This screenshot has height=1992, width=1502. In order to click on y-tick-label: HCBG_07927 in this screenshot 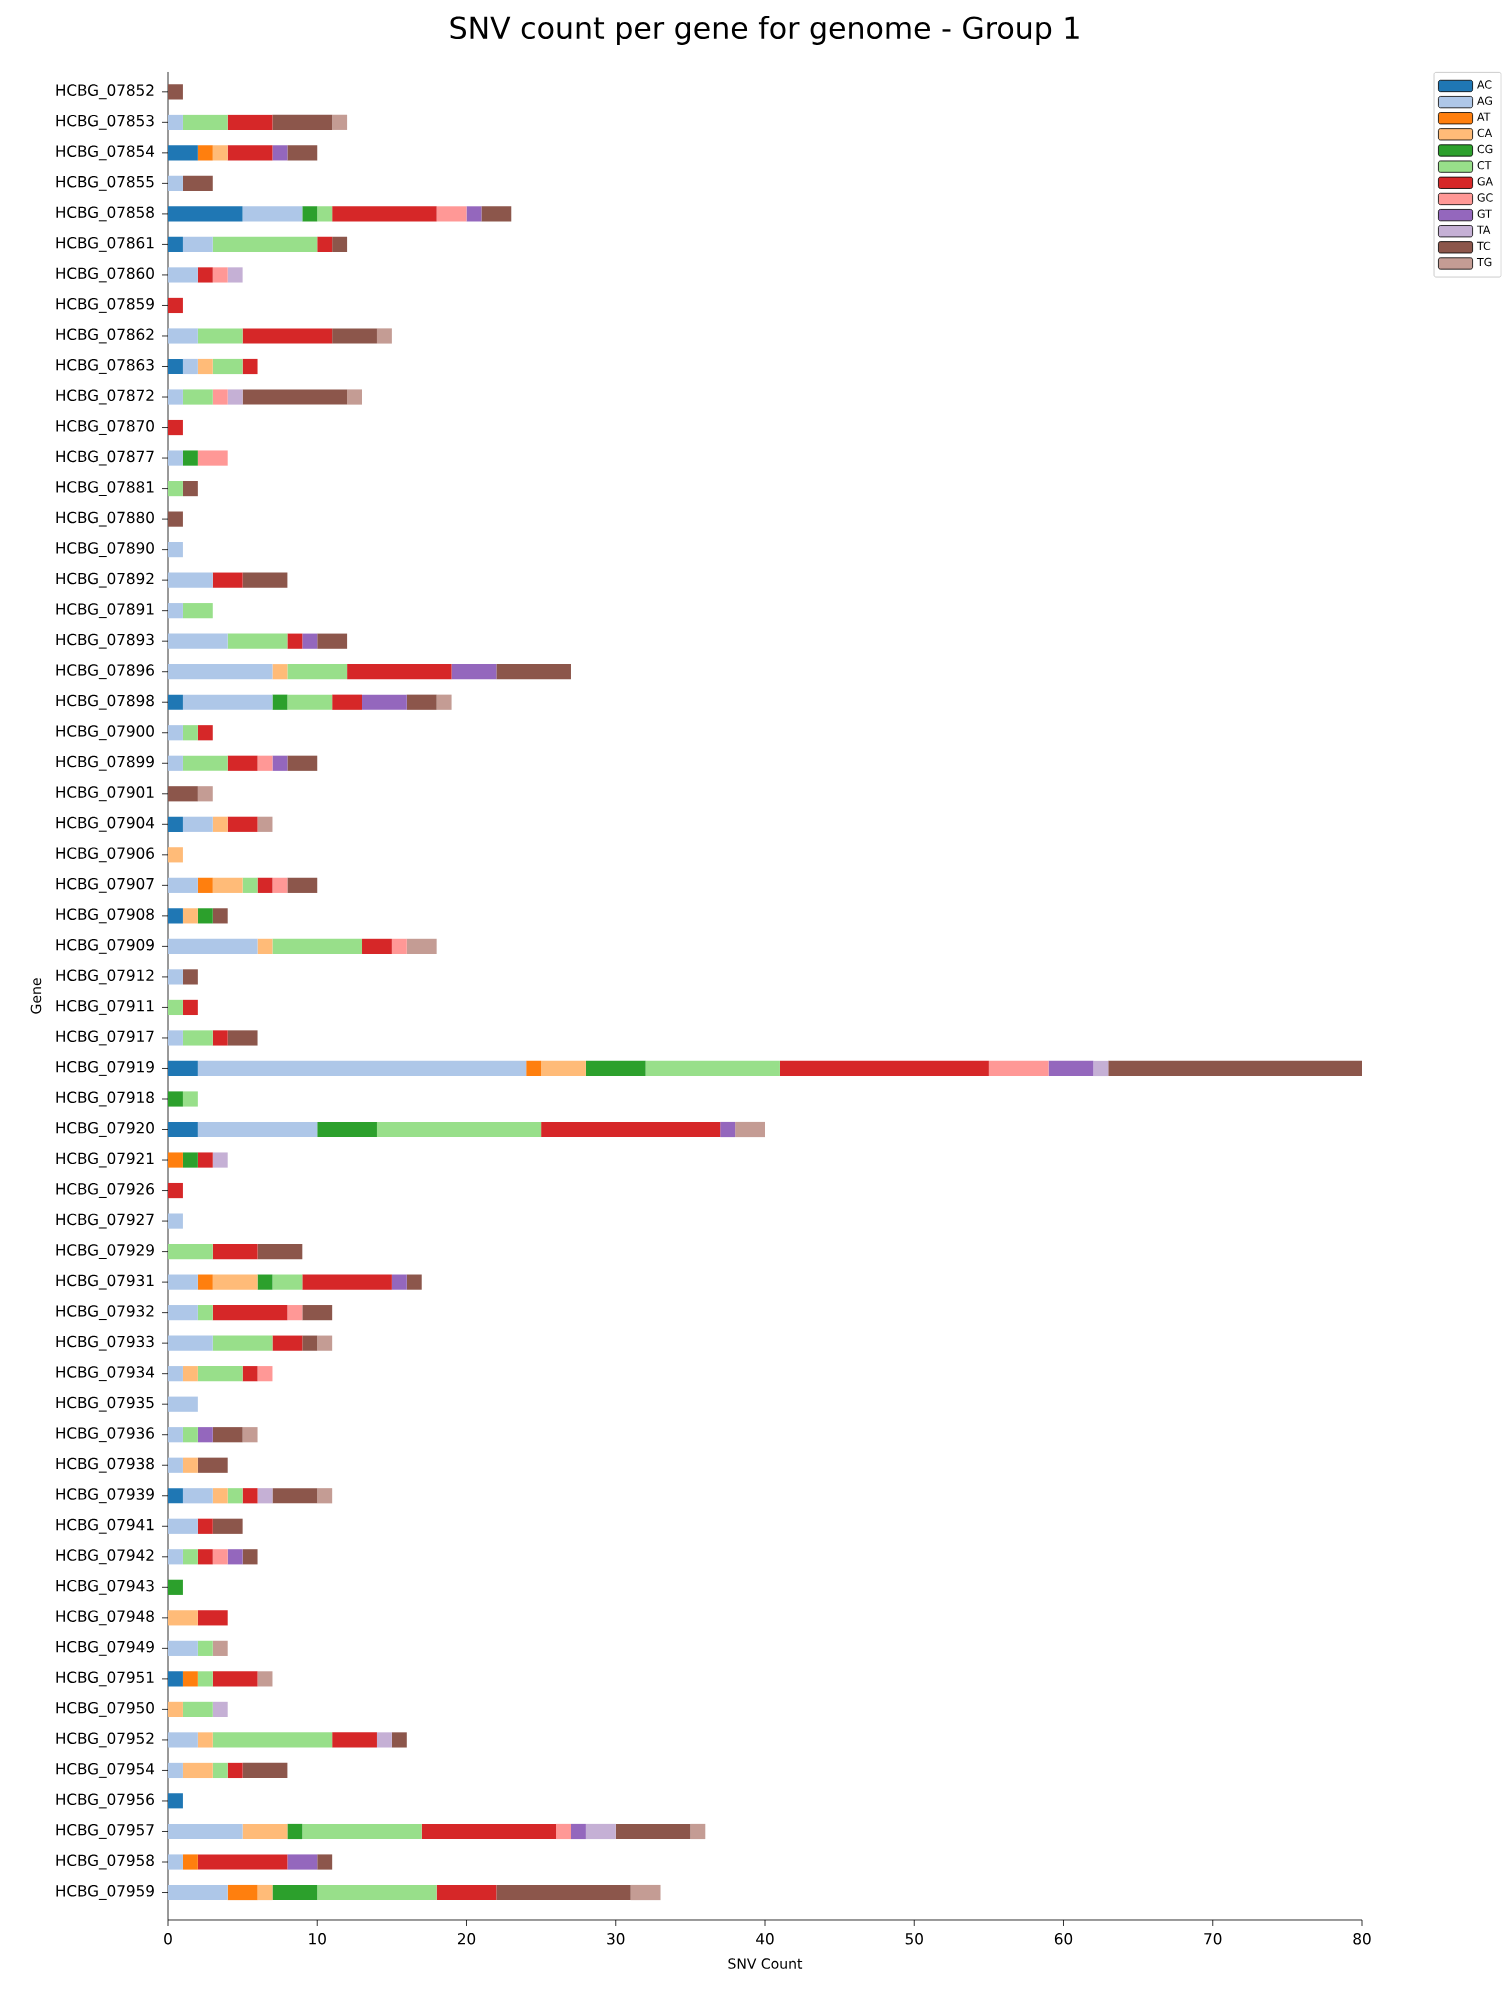, I will do `click(105, 1221)`.